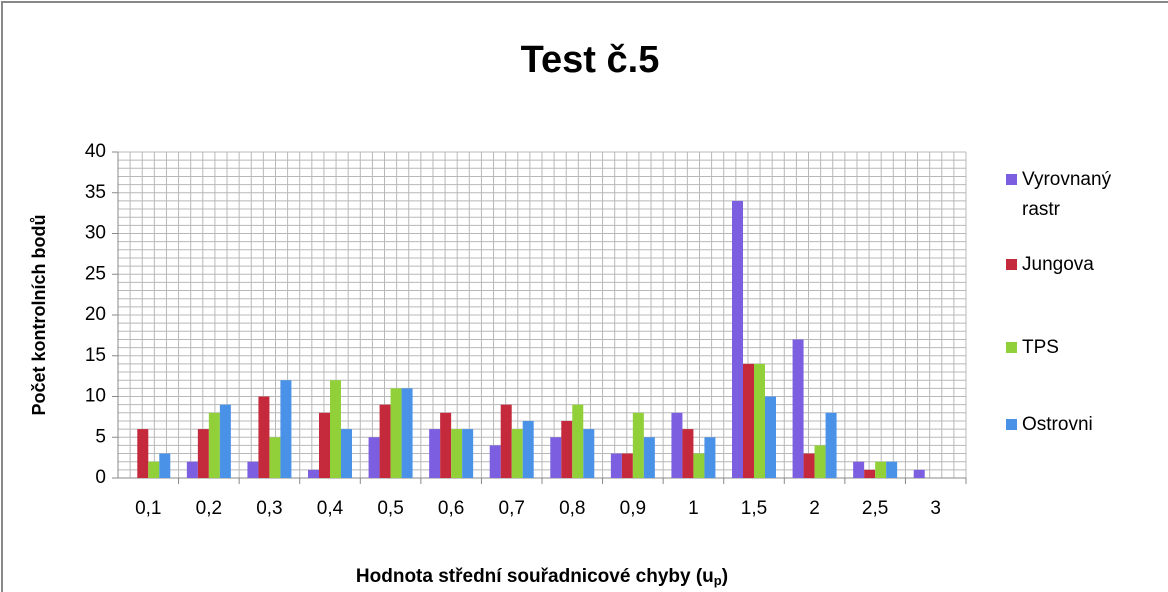  What do you see at coordinates (209, 508) in the screenshot?
I see `x-tick-label: 0,2` at bounding box center [209, 508].